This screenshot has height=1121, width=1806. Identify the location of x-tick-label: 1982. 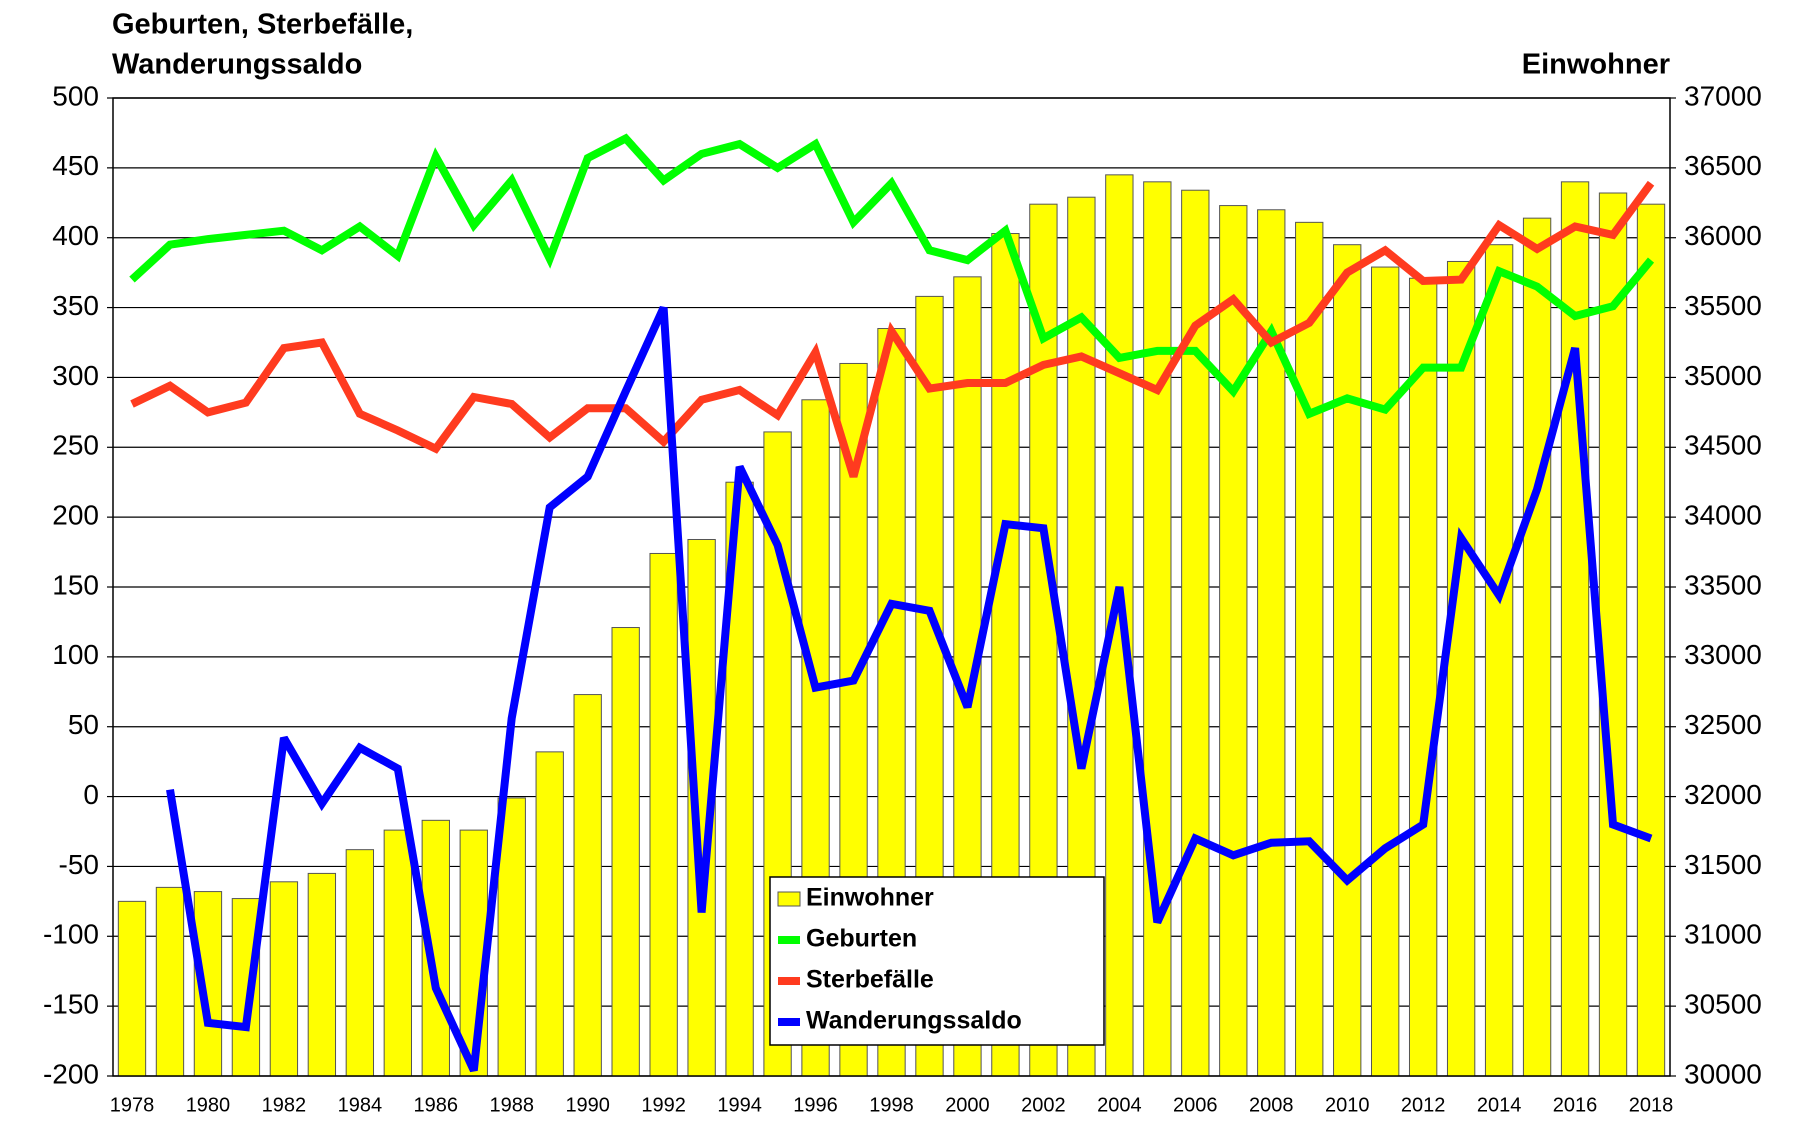
(284, 1105).